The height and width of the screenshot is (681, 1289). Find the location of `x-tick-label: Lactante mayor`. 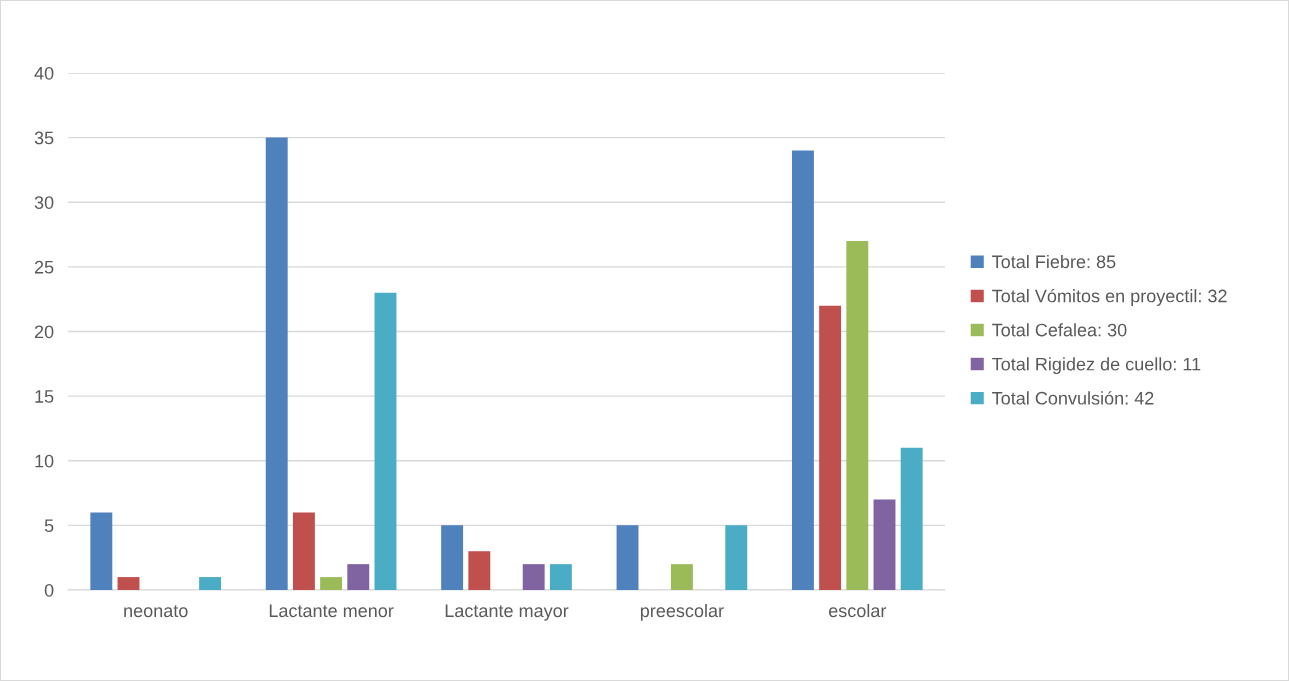

x-tick-label: Lactante mayor is located at coordinates (507, 612).